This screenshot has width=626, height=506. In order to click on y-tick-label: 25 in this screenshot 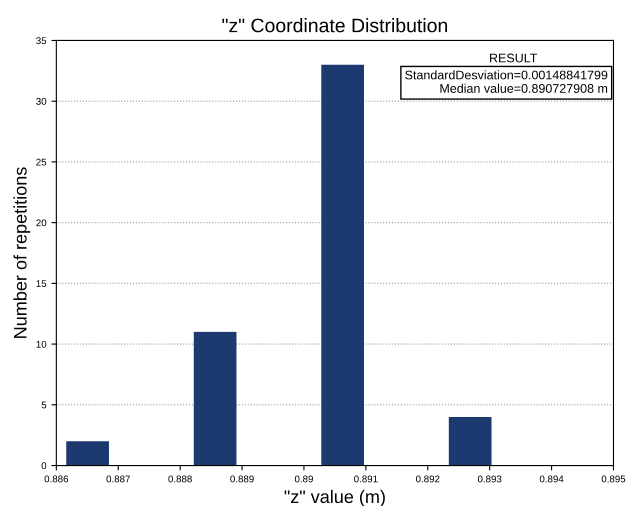, I will do `click(41, 162)`.